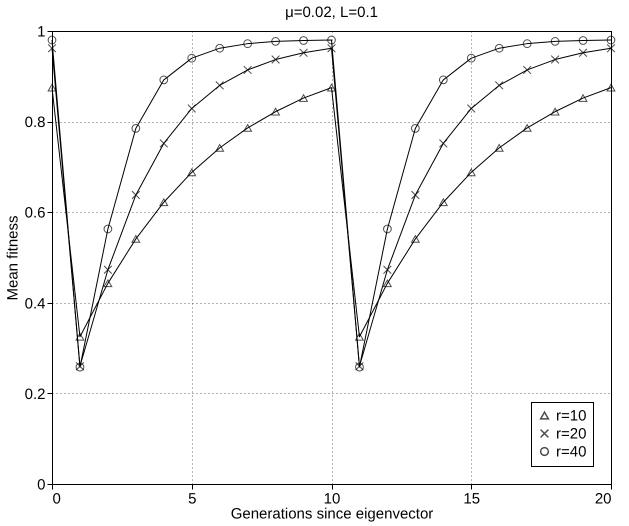  What do you see at coordinates (332, 514) in the screenshot?
I see `x-axis-title: Generations since eigenvector` at bounding box center [332, 514].